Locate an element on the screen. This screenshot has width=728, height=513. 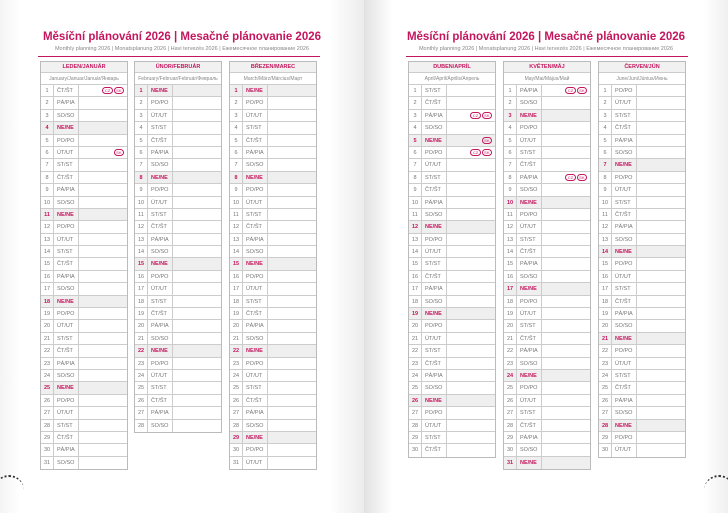
day-row: 7 ČT/ŠT is located at coordinates (547, 165).